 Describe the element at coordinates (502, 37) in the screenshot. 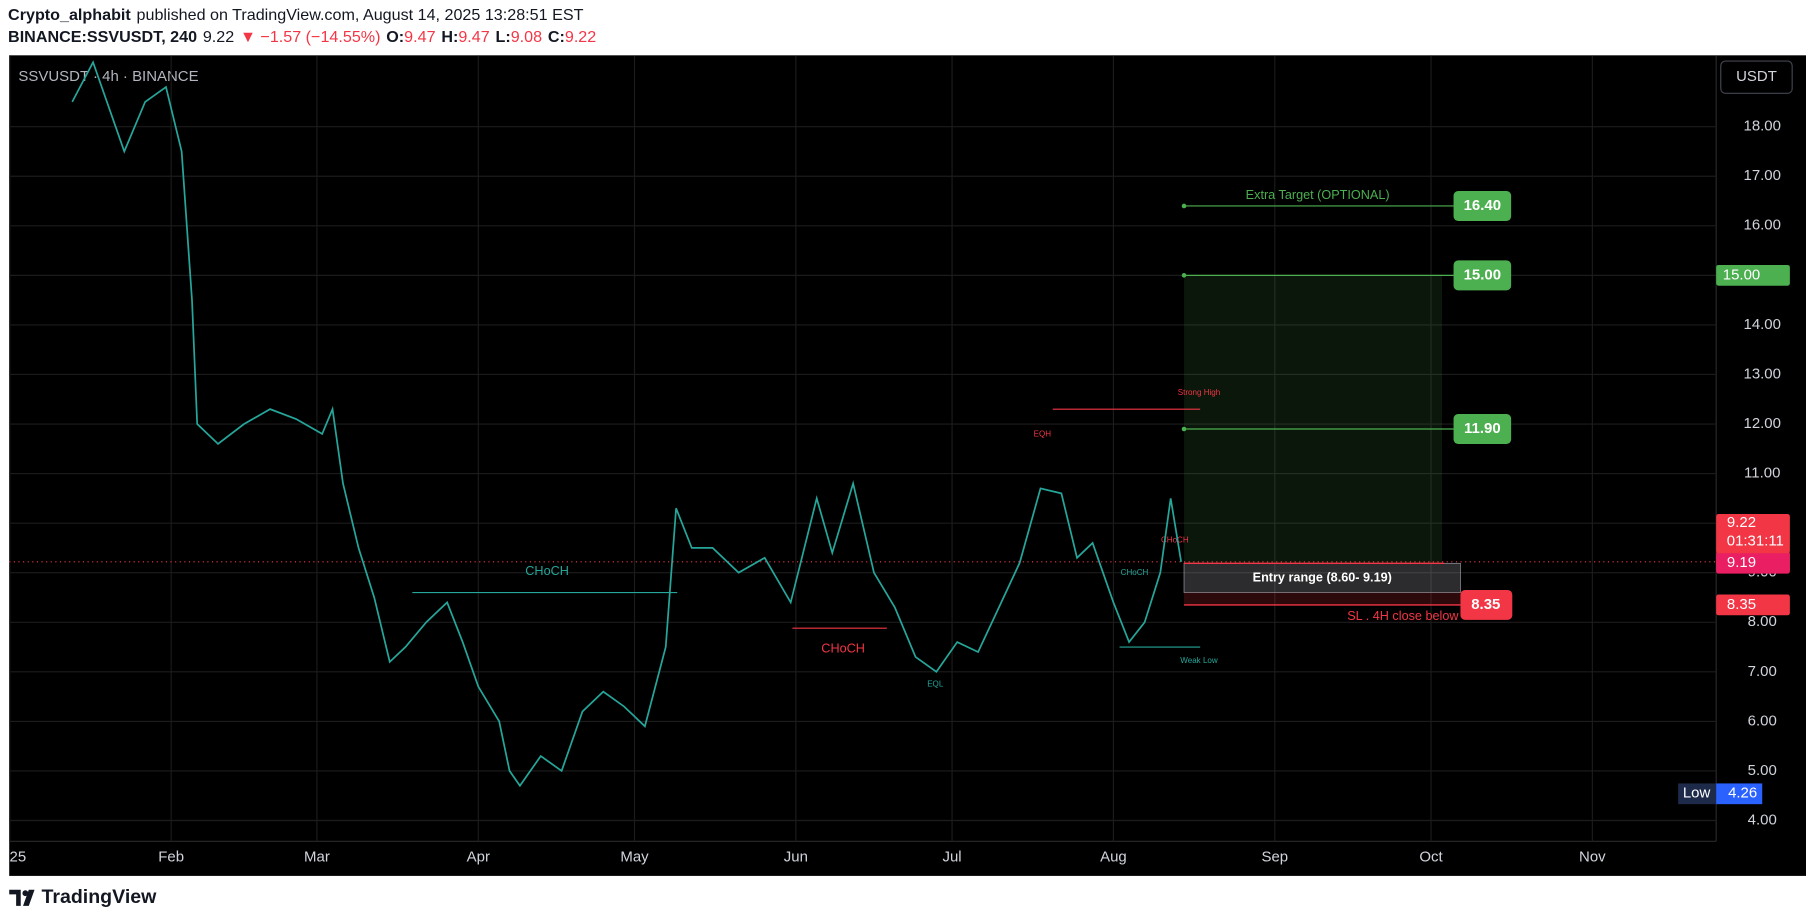

I see `ohlc-key: L:` at that location.